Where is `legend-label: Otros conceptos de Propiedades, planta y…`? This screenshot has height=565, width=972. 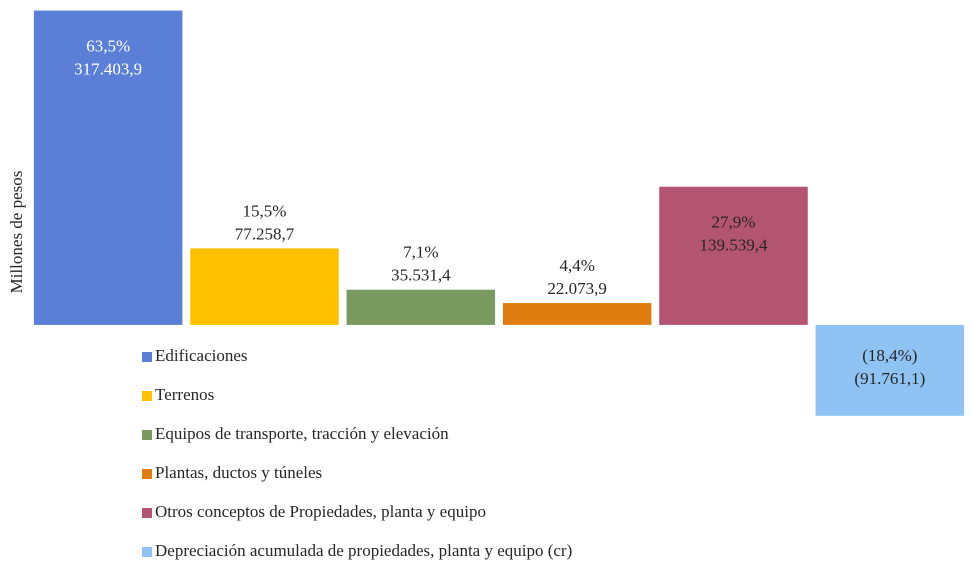
legend-label: Otros conceptos de Propiedades, planta y… is located at coordinates (320, 511).